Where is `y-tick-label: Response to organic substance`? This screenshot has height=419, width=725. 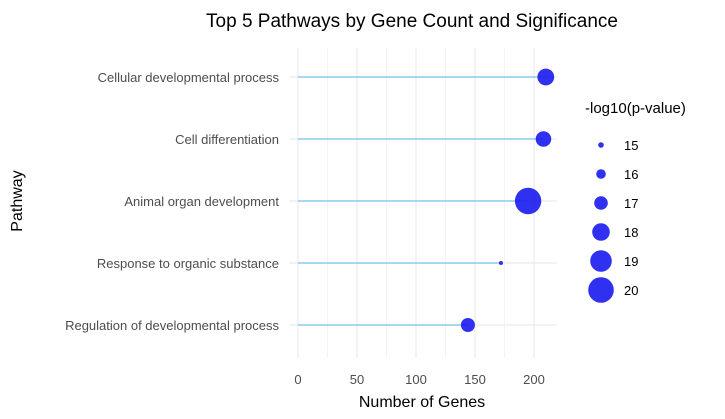
y-tick-label: Response to organic substance is located at coordinates (188, 263).